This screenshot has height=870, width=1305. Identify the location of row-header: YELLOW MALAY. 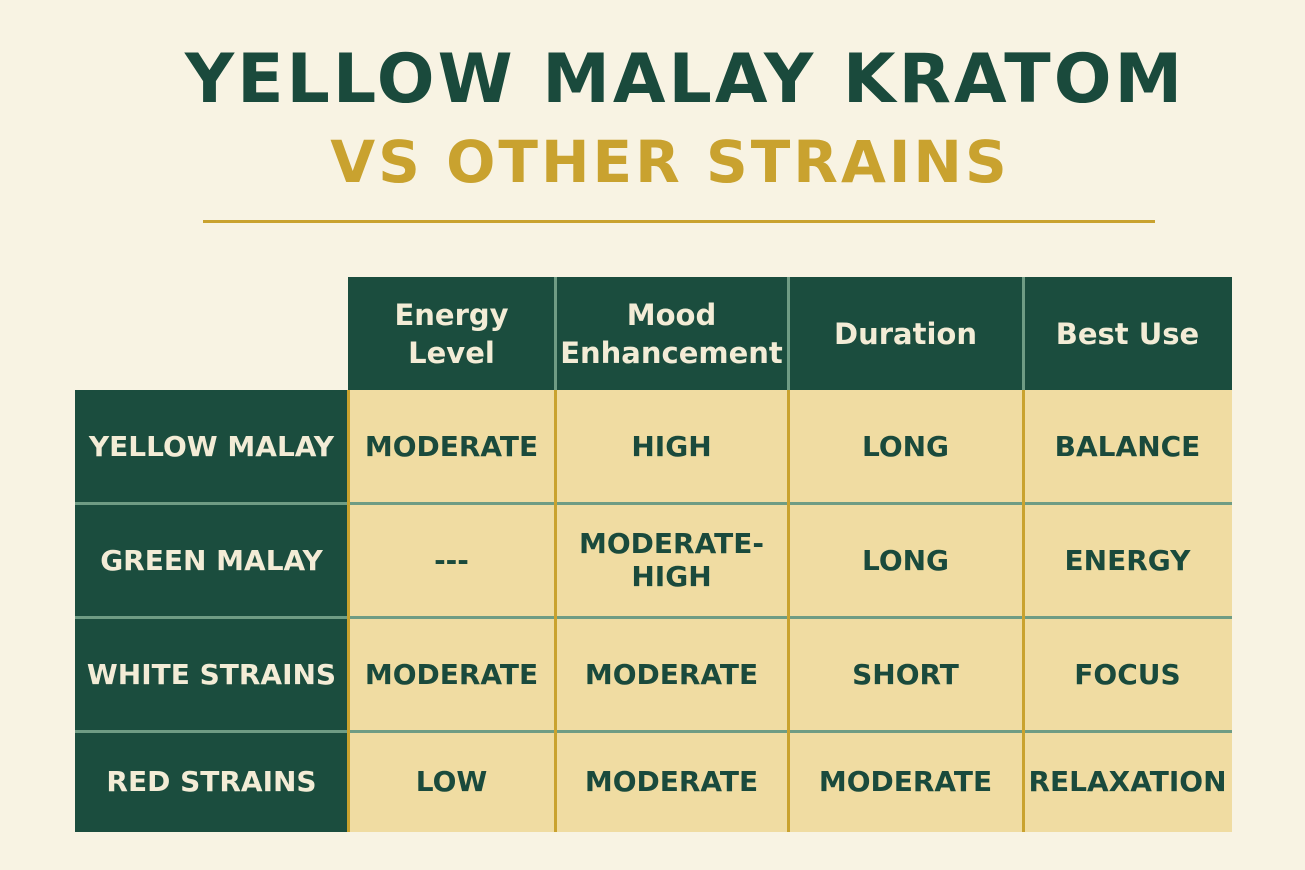
(211, 446).